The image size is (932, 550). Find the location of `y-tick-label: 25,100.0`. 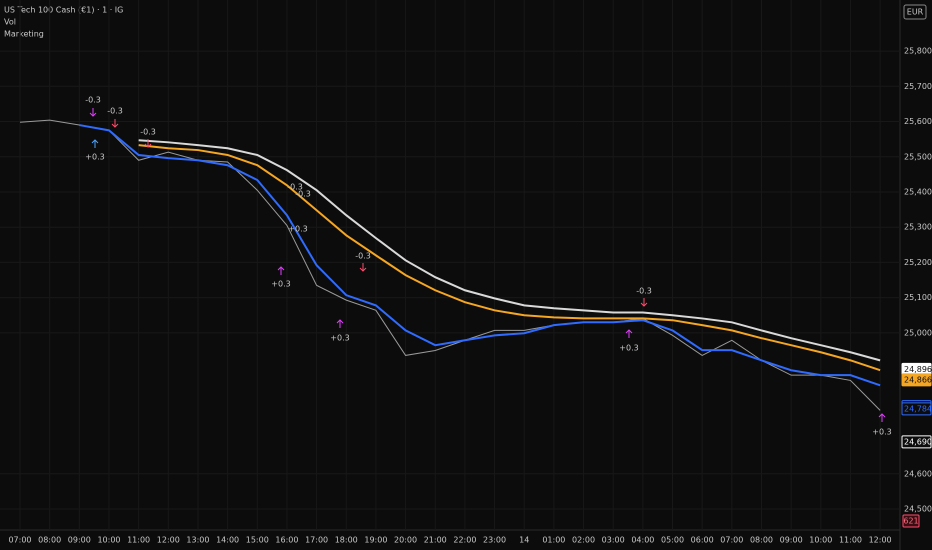

y-tick-label: 25,100.0 is located at coordinates (918, 297).